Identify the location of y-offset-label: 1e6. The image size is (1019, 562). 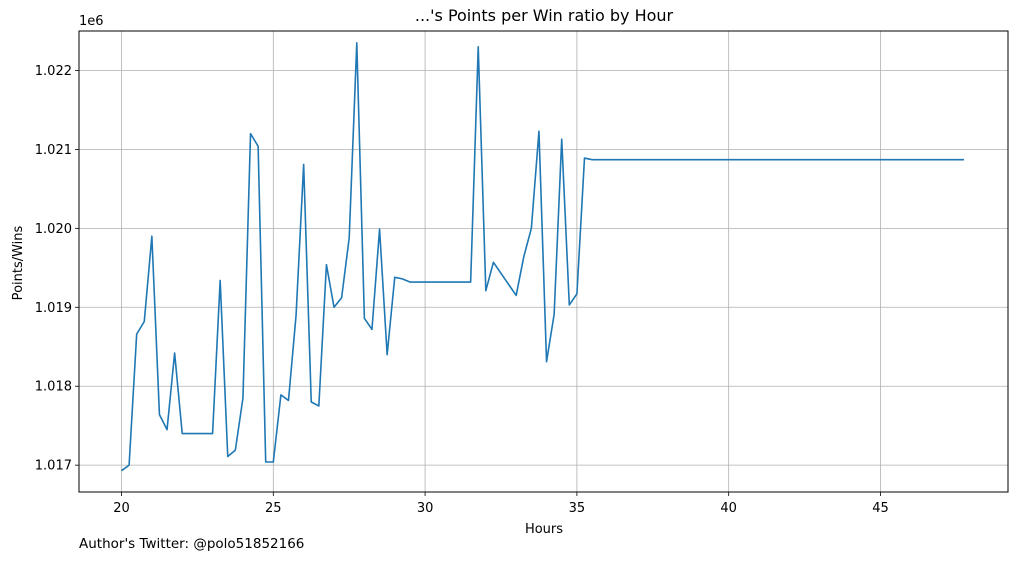
(91, 21).